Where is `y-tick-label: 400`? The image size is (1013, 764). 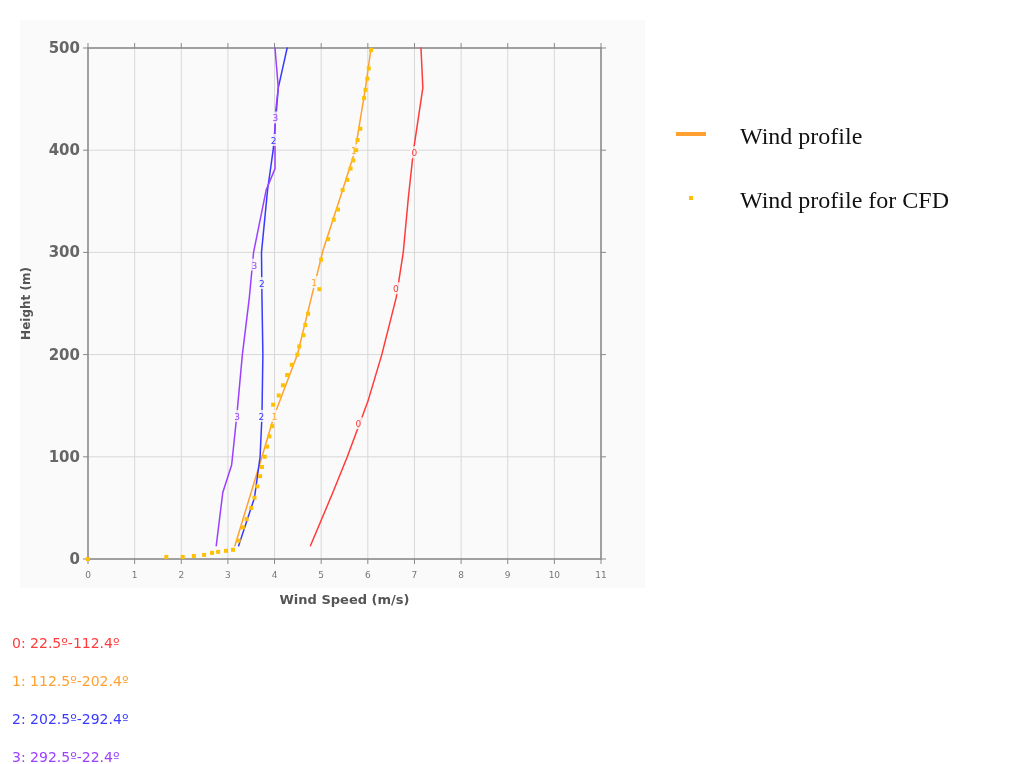
y-tick-label: 400 is located at coordinates (64, 150).